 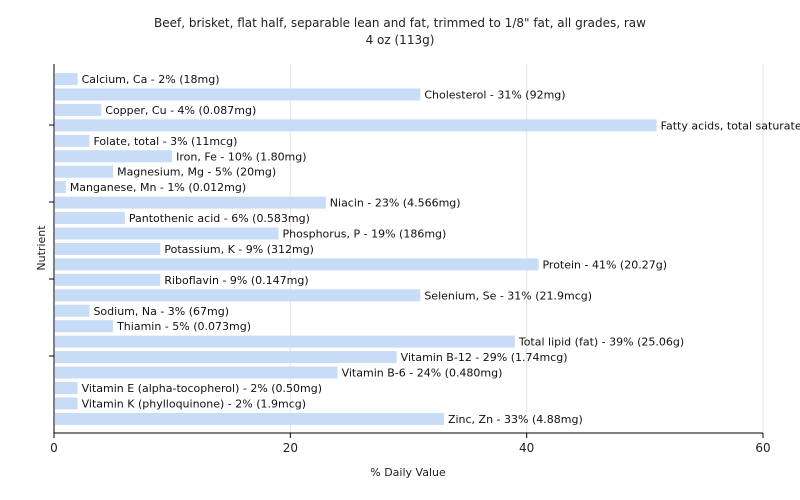 I want to click on bar-label-13: Riboflavin - 9% (0.147mg), so click(x=236, y=280).